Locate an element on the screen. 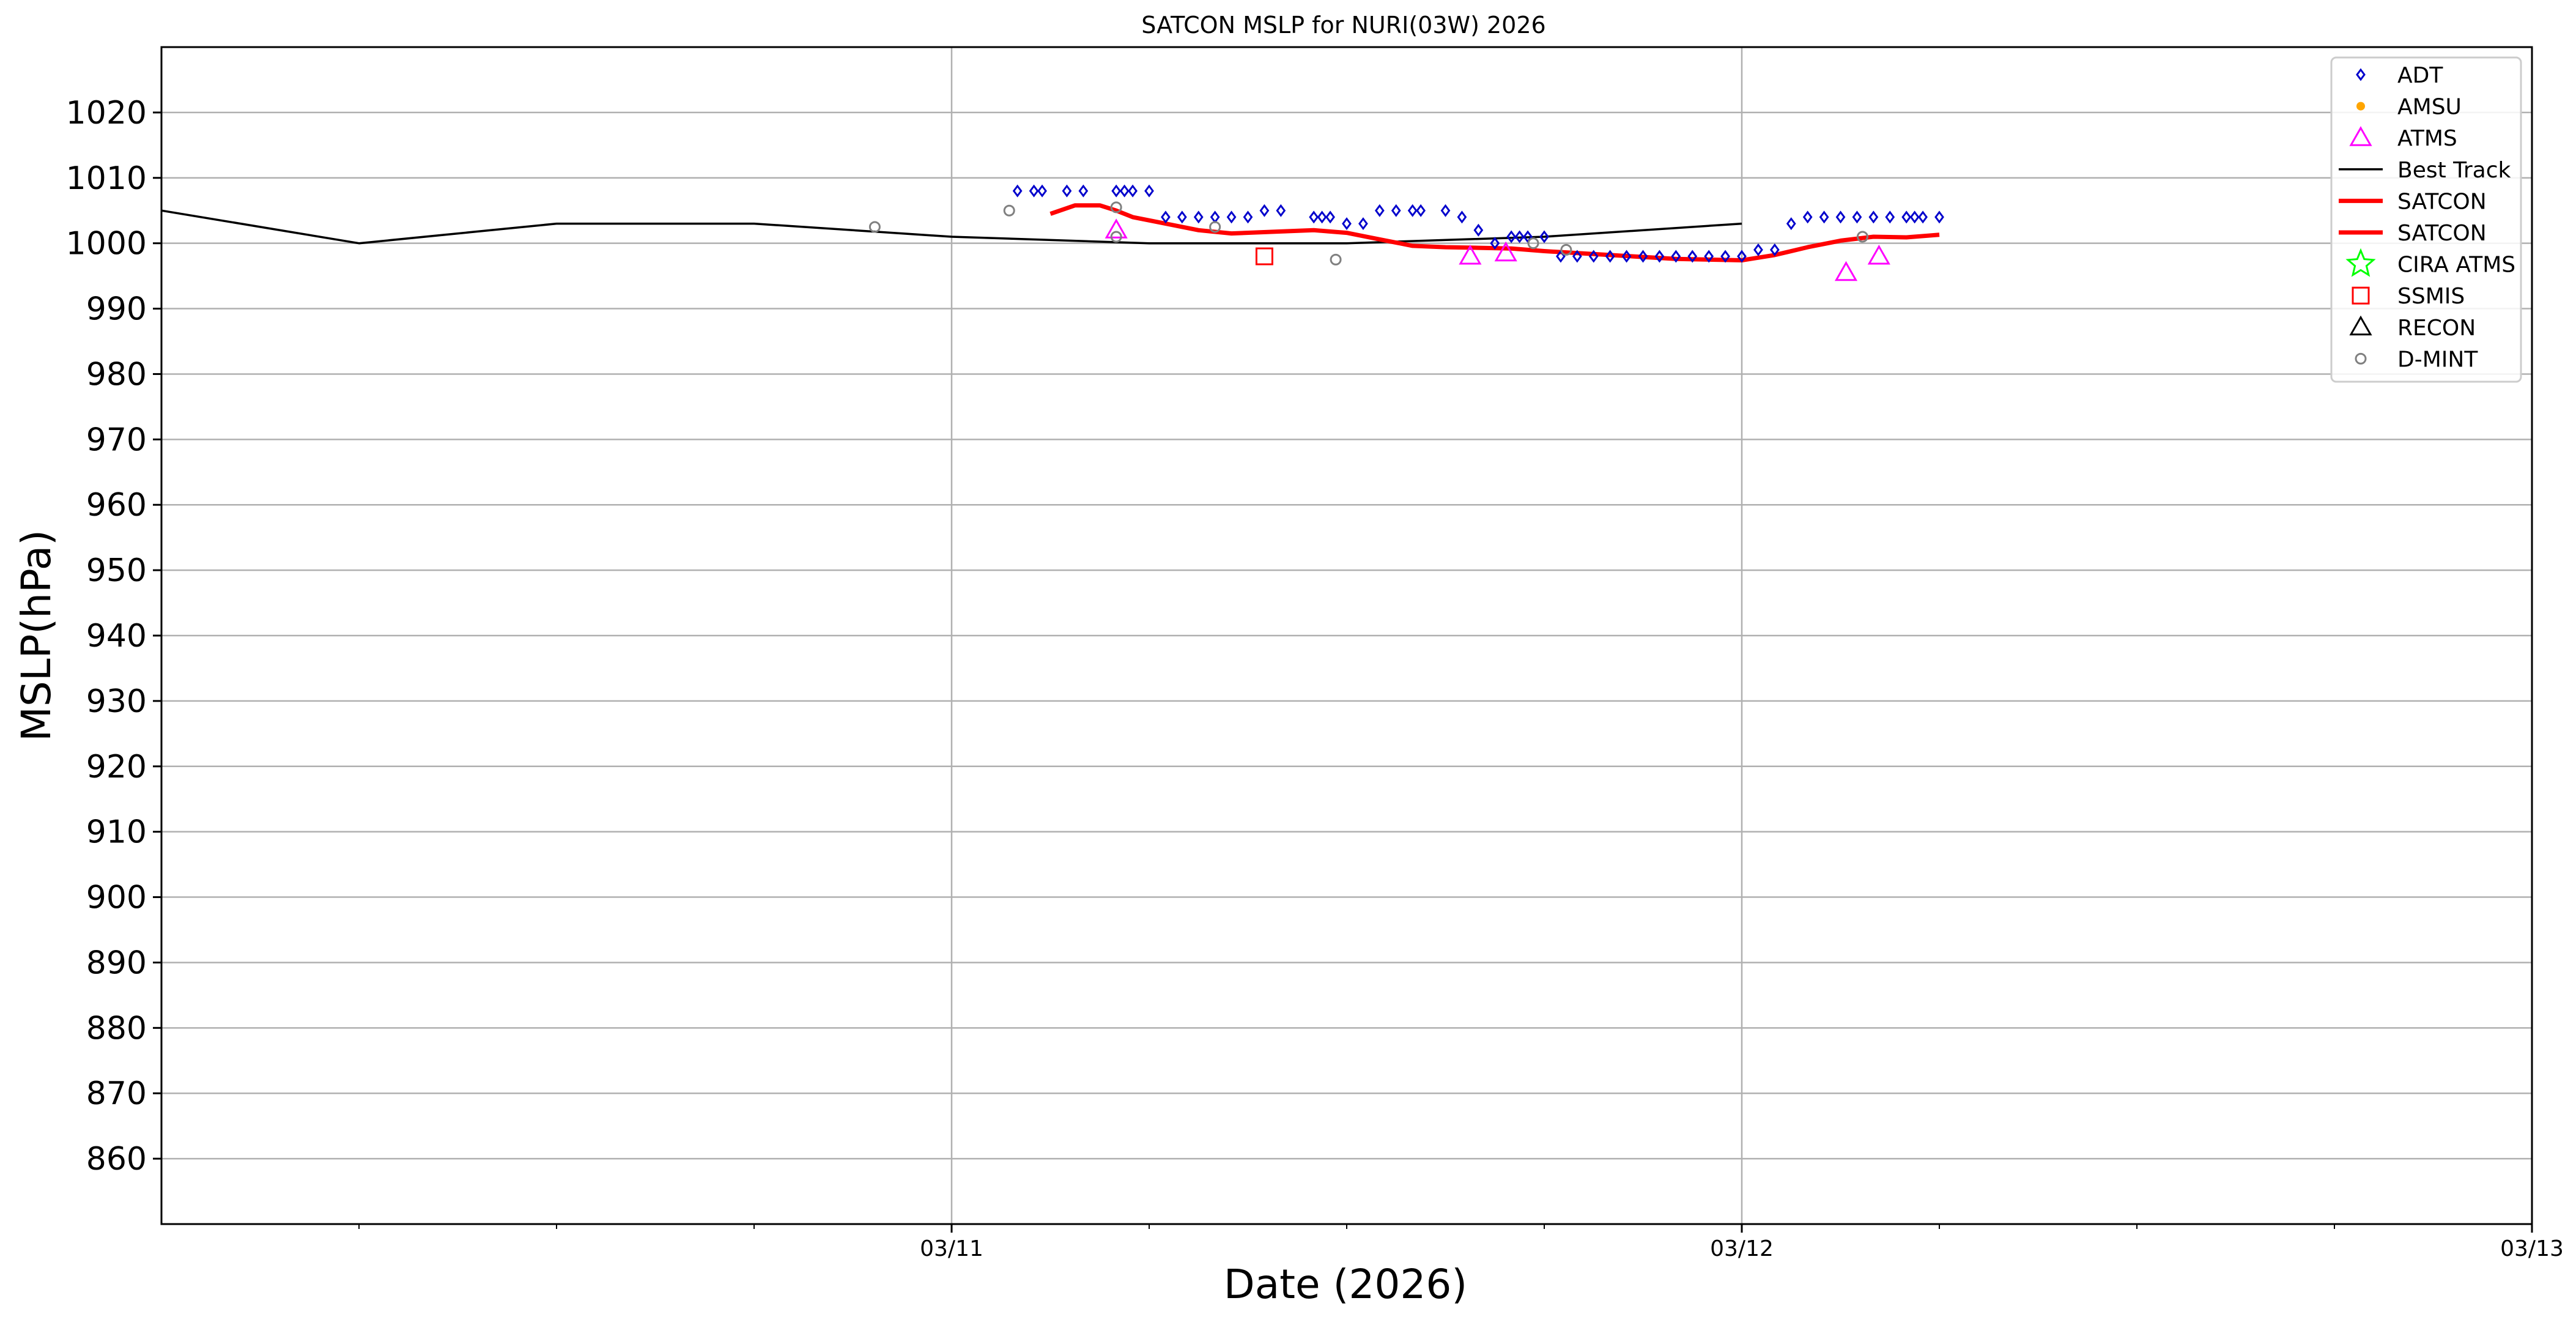  legend-swatch-adt is located at coordinates (2361, 74).